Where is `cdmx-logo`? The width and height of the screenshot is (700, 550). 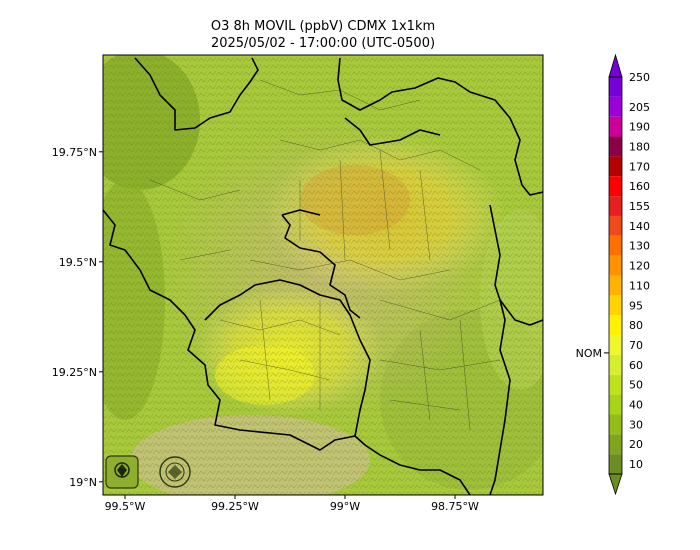 cdmx-logo is located at coordinates (175, 472).